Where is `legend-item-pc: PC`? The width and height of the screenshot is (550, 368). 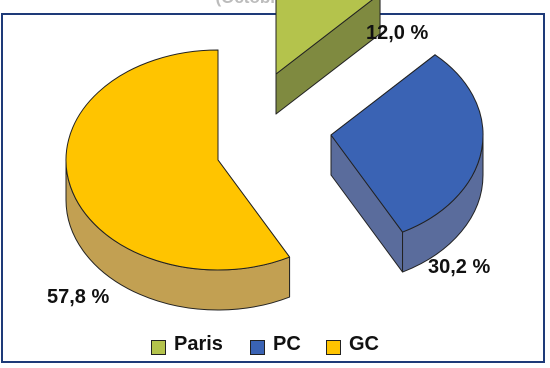
legend-item-pc: PC is located at coordinates (275, 344).